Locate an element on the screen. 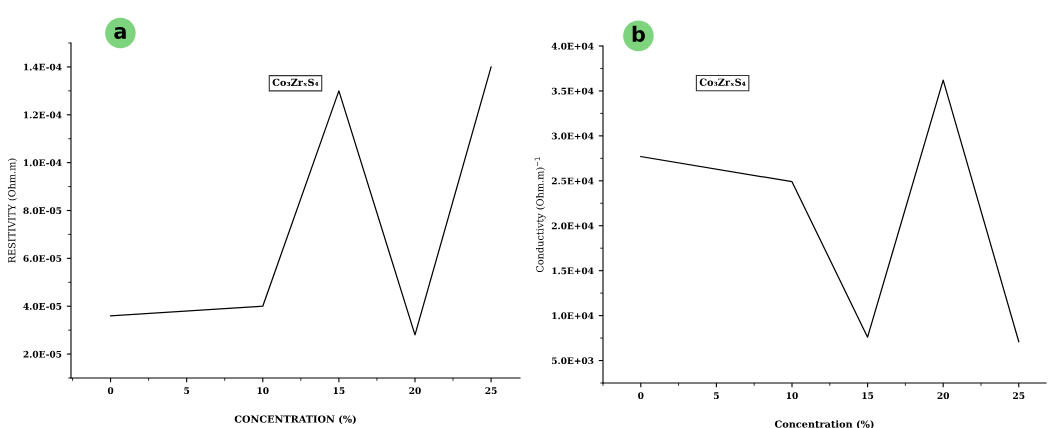 The height and width of the screenshot is (428, 1048). y-tick-label: 2.5E+04 is located at coordinates (572, 181).